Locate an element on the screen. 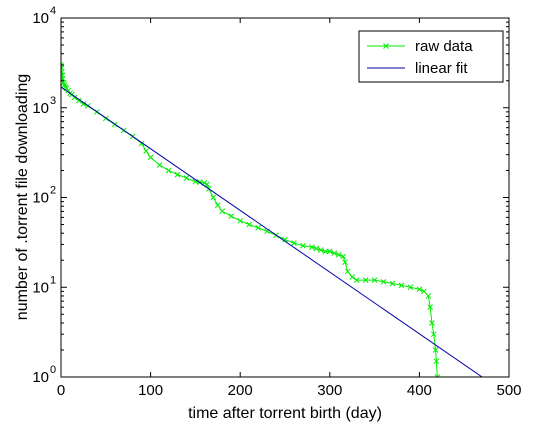  legend: raw data linear fit is located at coordinates (431, 56).